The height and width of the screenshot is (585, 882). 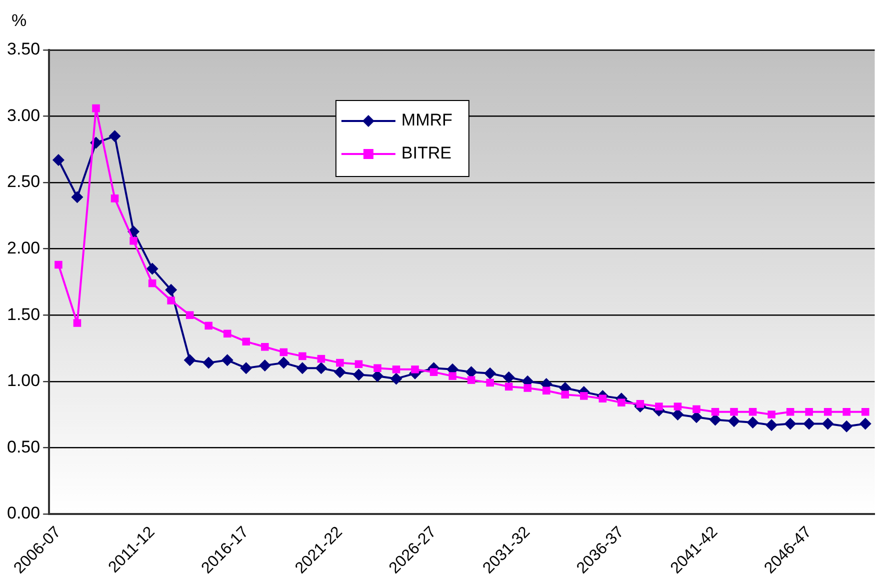 I want to click on y-tick-label: 1.50, so click(x=23, y=314).